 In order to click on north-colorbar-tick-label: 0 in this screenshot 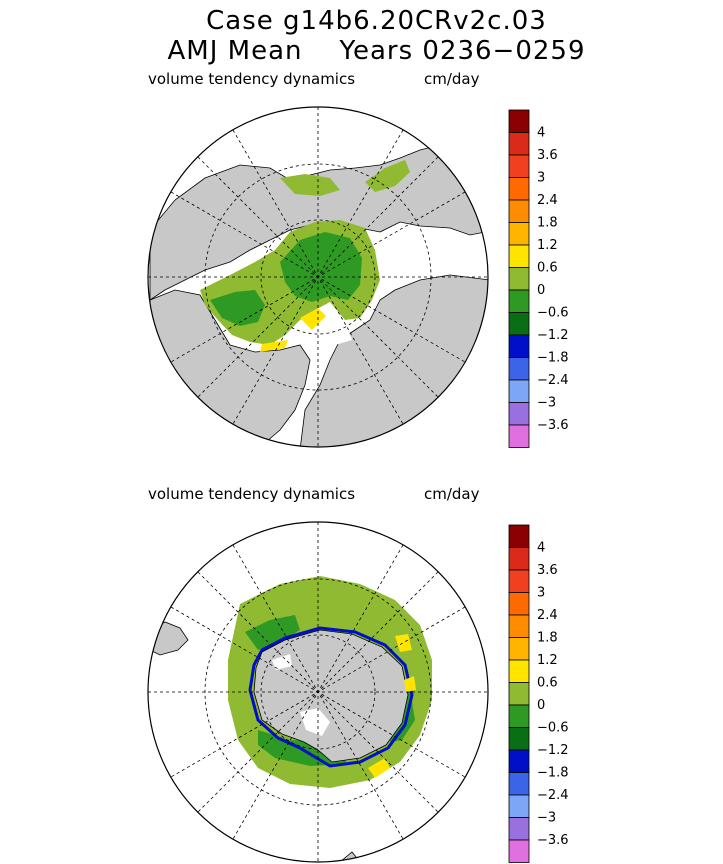, I will do `click(541, 290)`.